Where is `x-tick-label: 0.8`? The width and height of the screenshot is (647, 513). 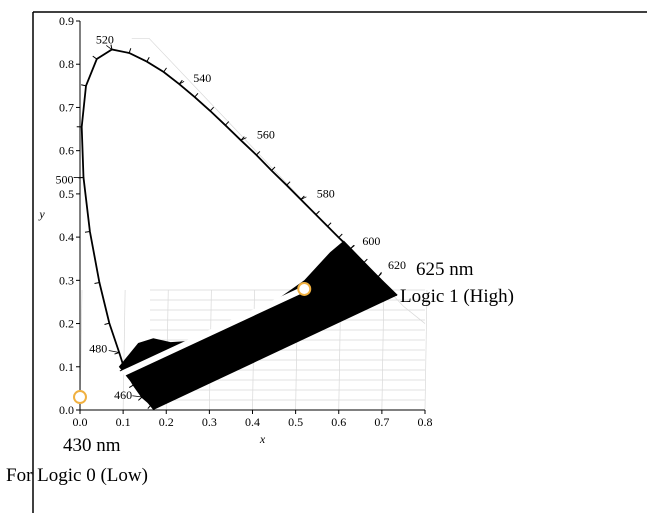
x-tick-label: 0.8 is located at coordinates (425, 422).